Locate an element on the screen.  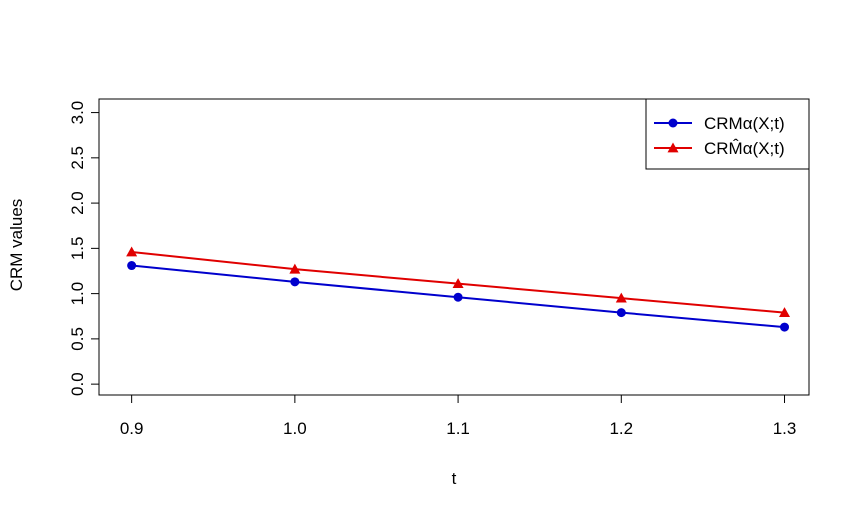
legend-box is located at coordinates (727, 134).